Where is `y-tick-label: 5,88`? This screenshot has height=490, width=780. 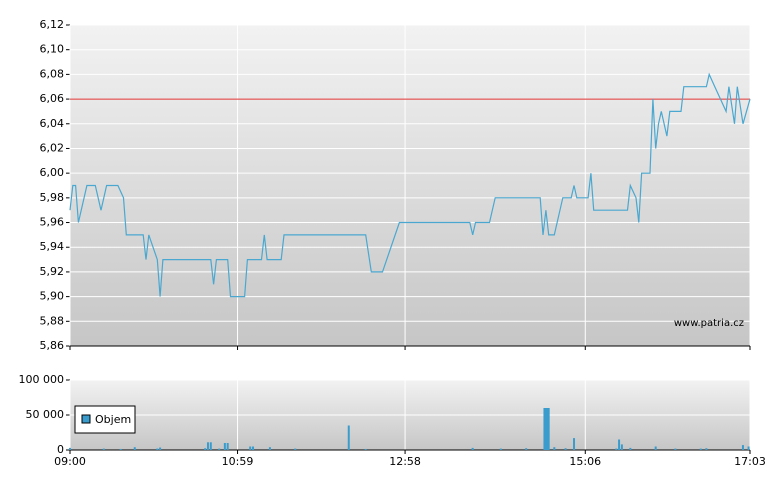
y-tick-label: 5,88 is located at coordinates (52, 320).